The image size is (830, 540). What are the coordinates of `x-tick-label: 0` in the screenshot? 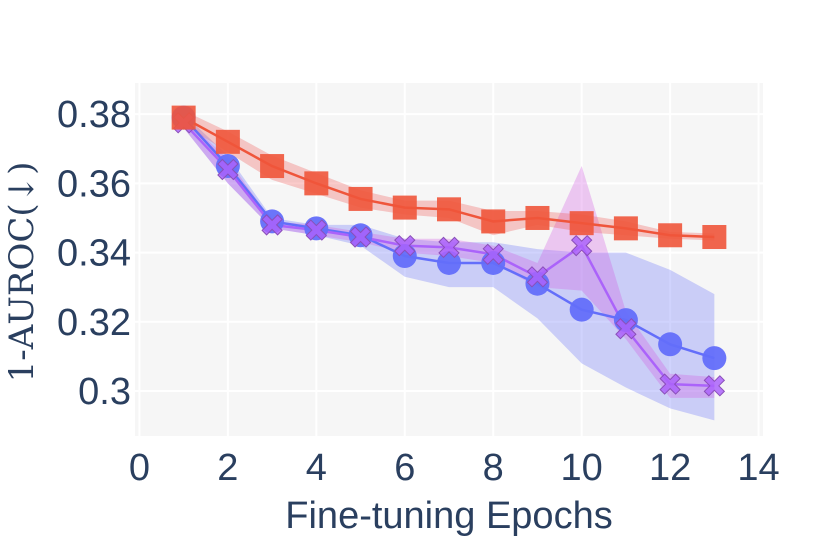 It's located at (139, 468).